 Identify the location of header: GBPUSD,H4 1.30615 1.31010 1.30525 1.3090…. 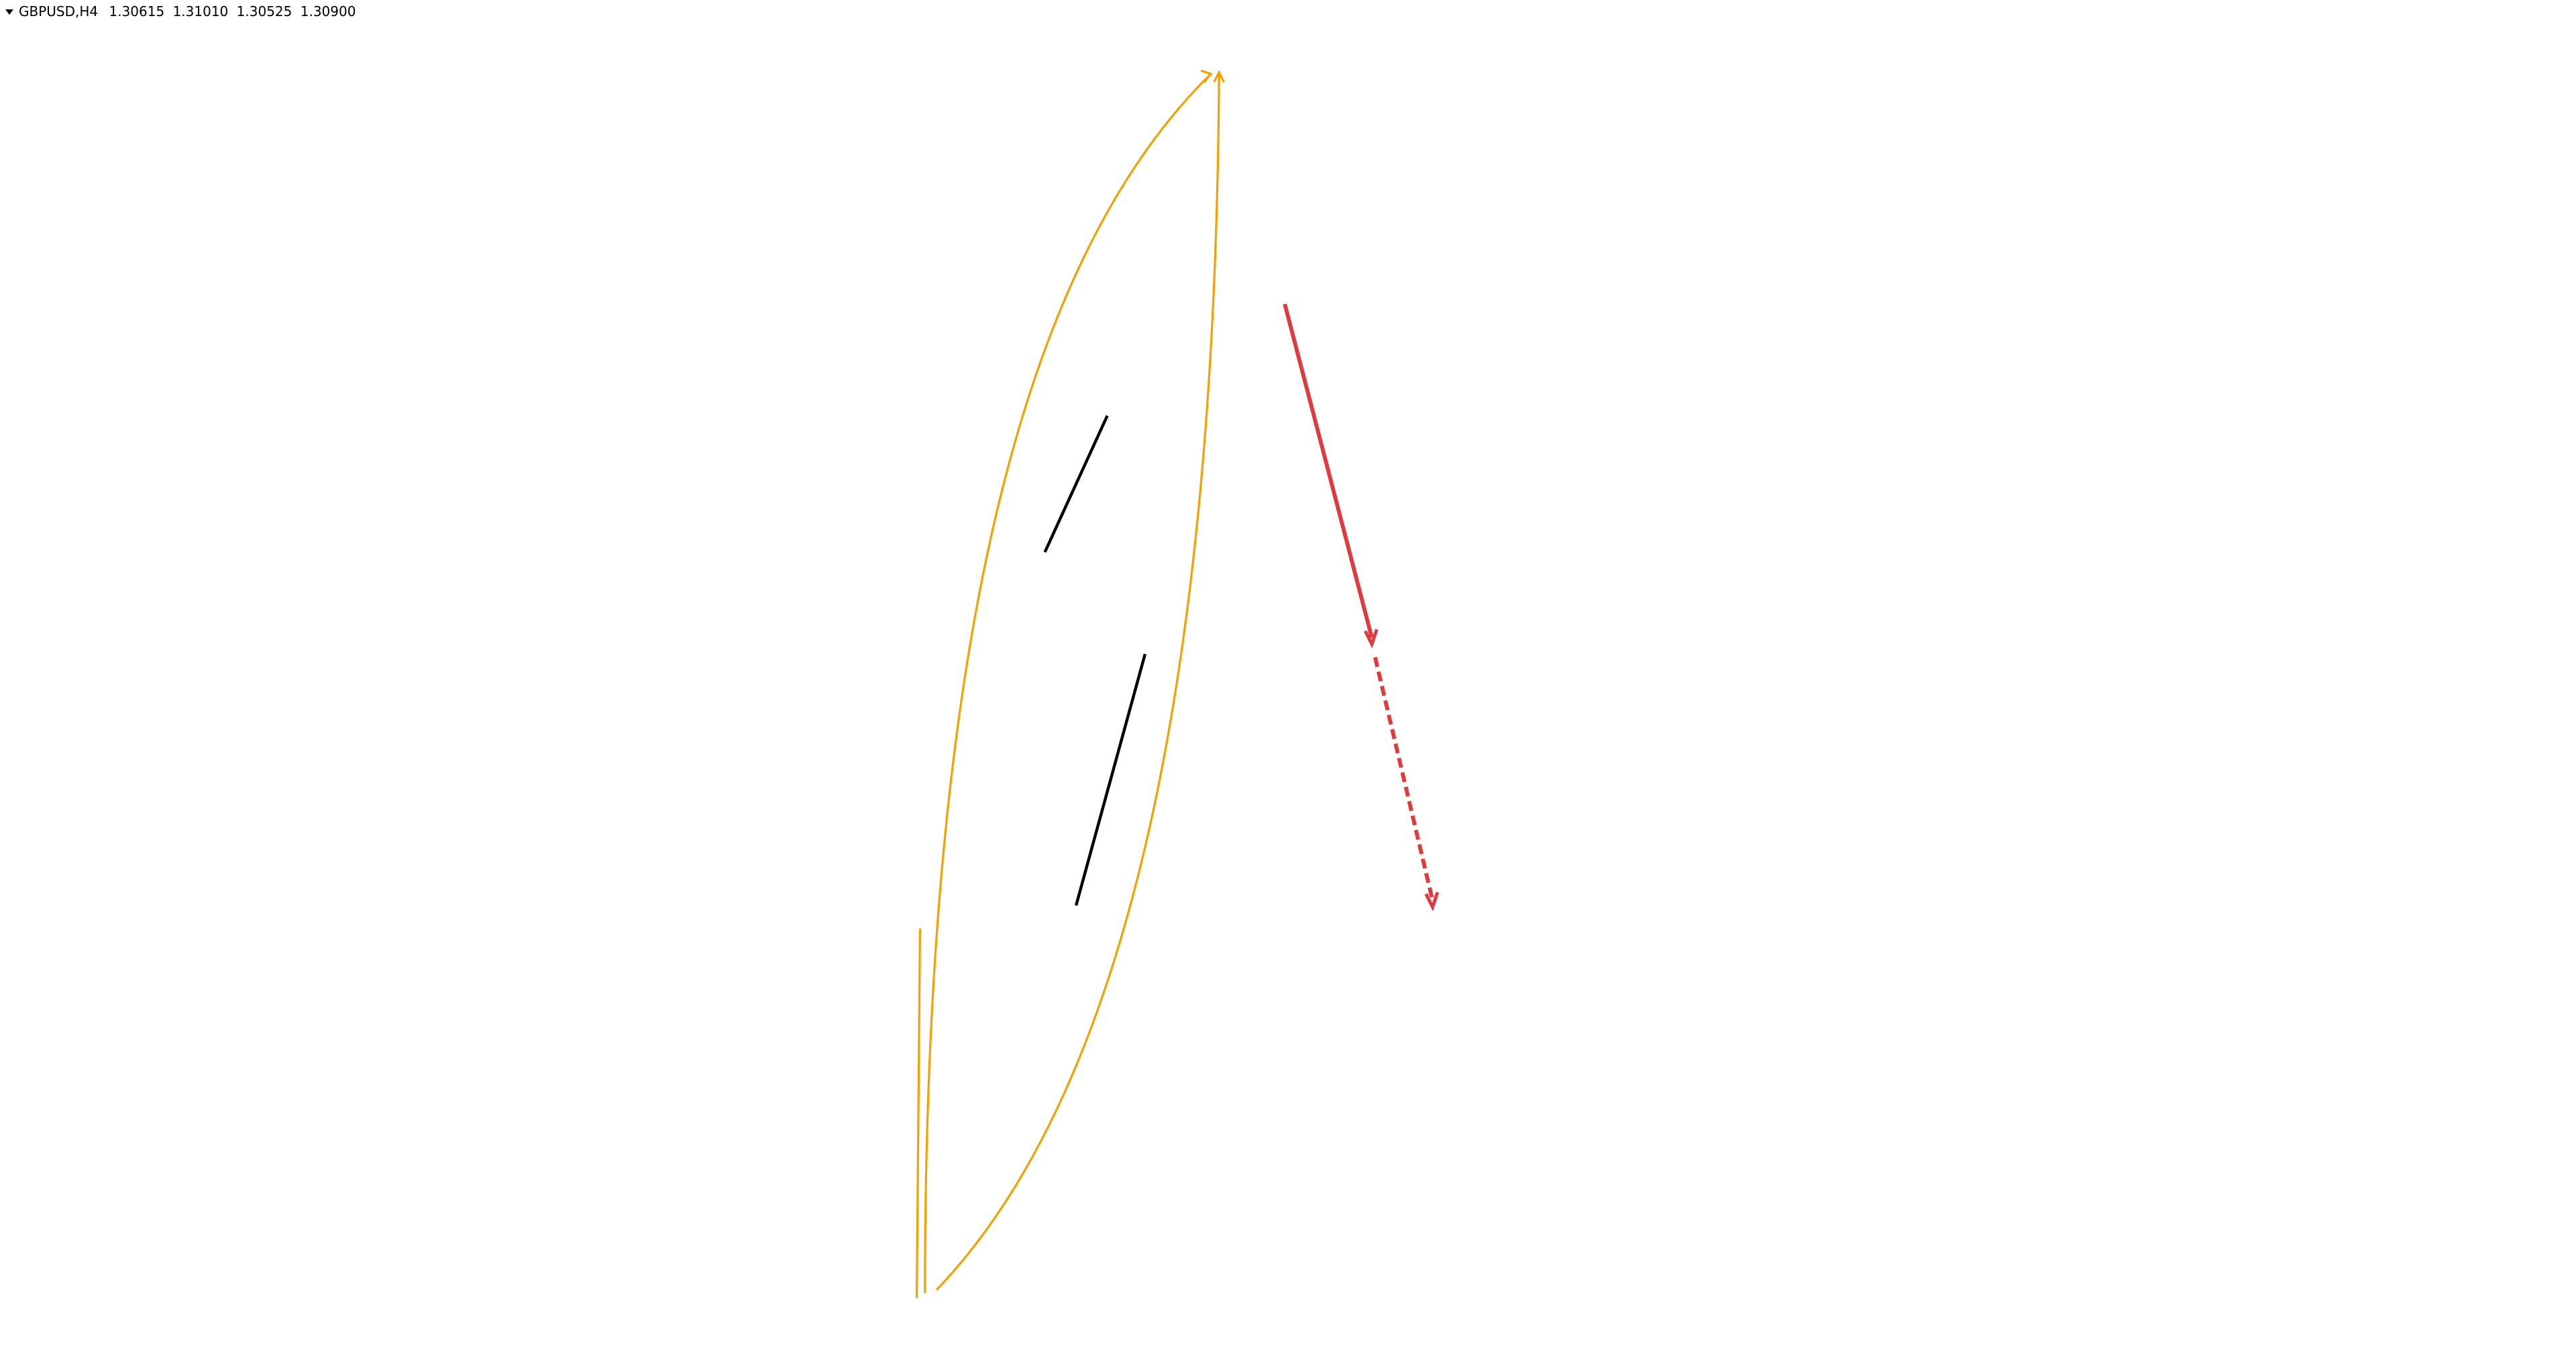
(187, 11).